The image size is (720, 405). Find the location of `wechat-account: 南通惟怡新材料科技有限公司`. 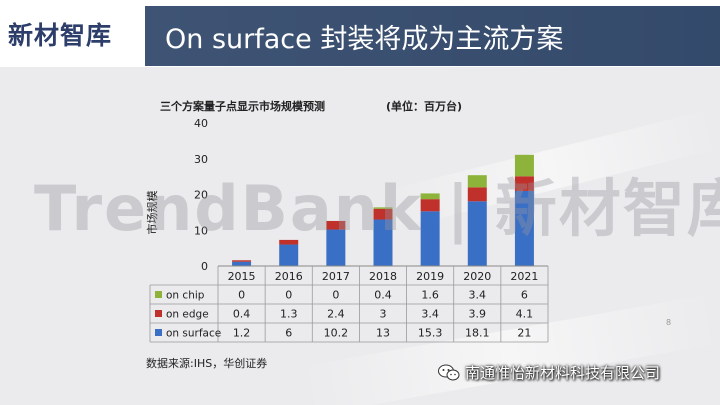

wechat-account: 南通惟怡新材料科技有限公司 is located at coordinates (549, 372).